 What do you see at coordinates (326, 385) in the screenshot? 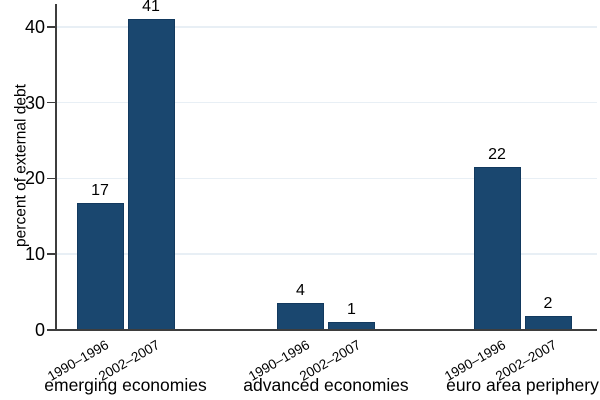
I see `group-label-advanced-economies: advanced economies` at bounding box center [326, 385].